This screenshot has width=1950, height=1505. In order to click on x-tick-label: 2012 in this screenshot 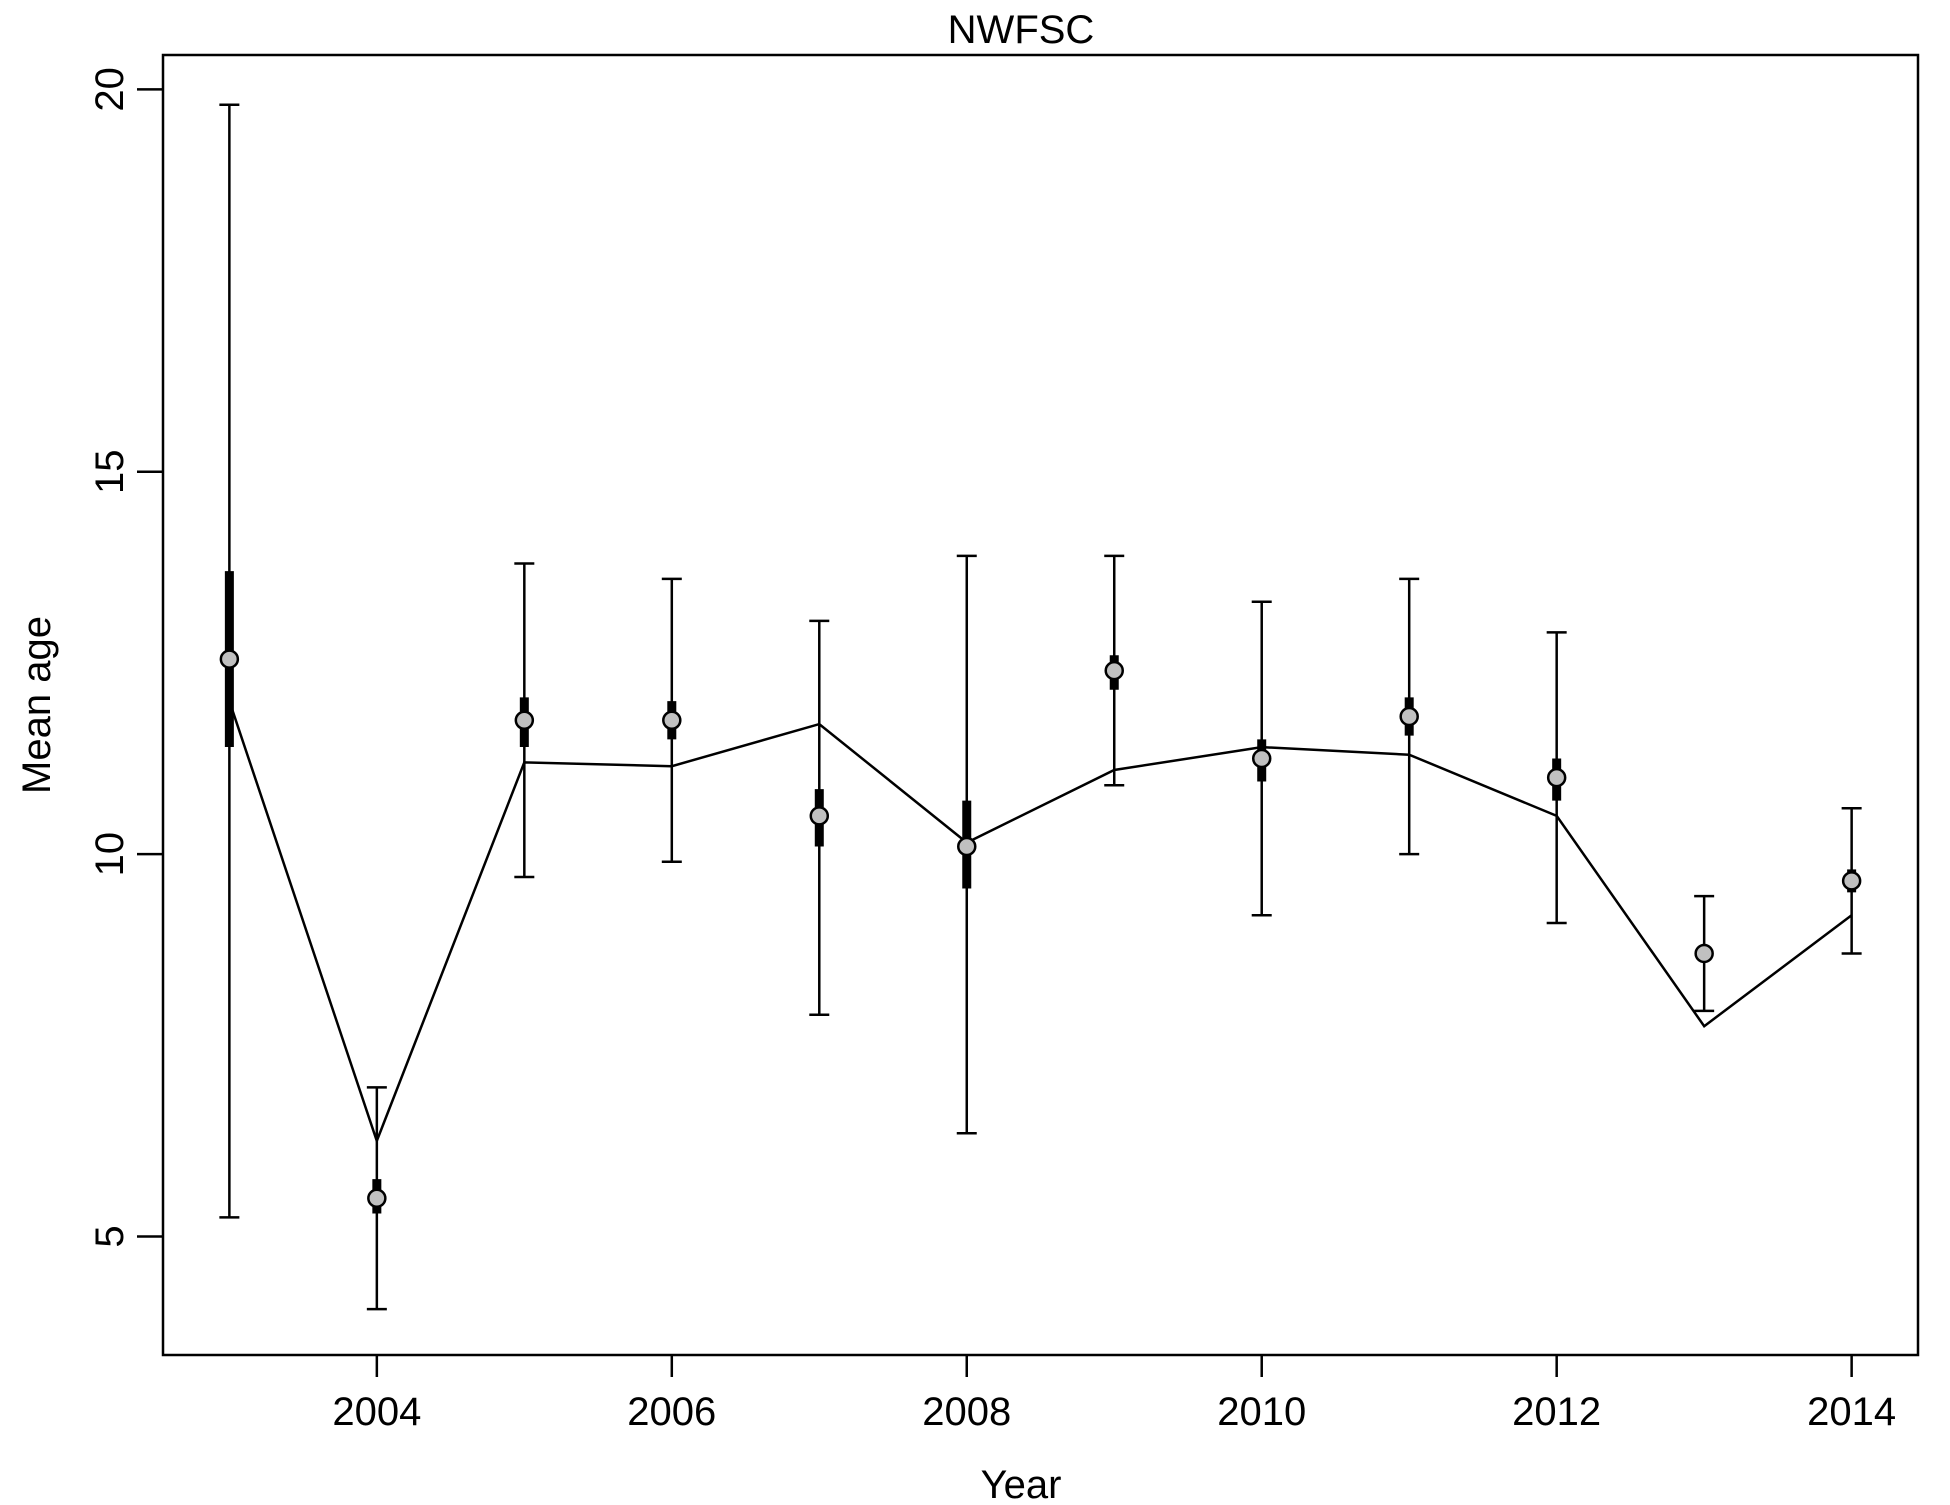, I will do `click(1556, 1412)`.